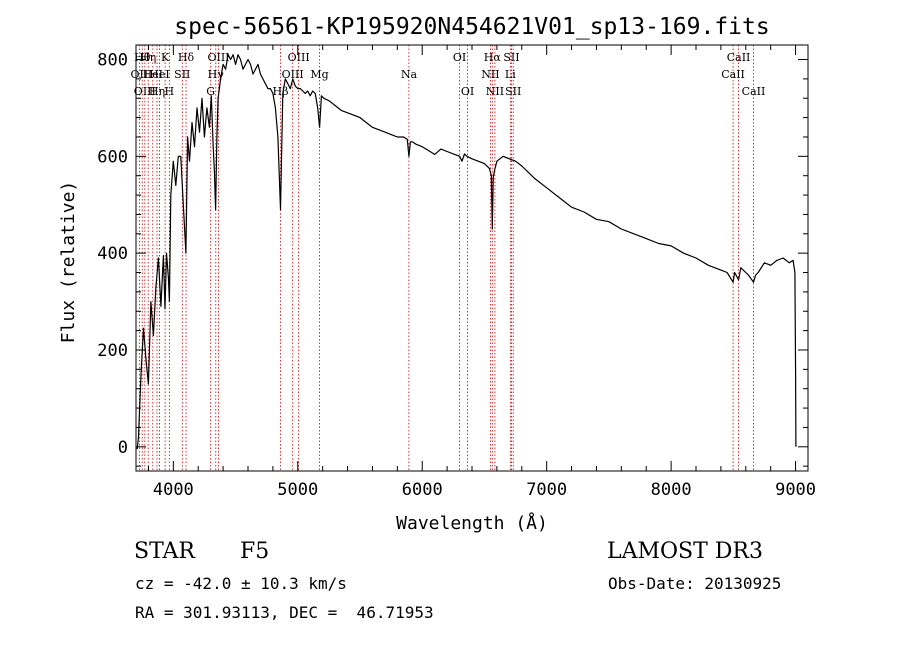 The height and width of the screenshot is (649, 900). I want to click on line-marker-label: Hδ, so click(186, 57).